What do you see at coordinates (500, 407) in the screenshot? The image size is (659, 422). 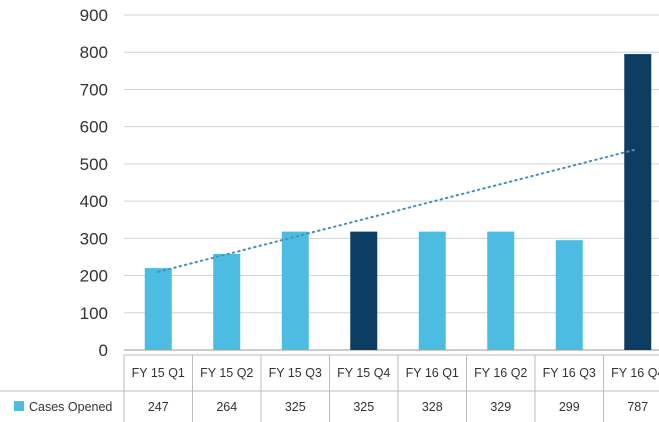 I see `data-label: 329` at bounding box center [500, 407].